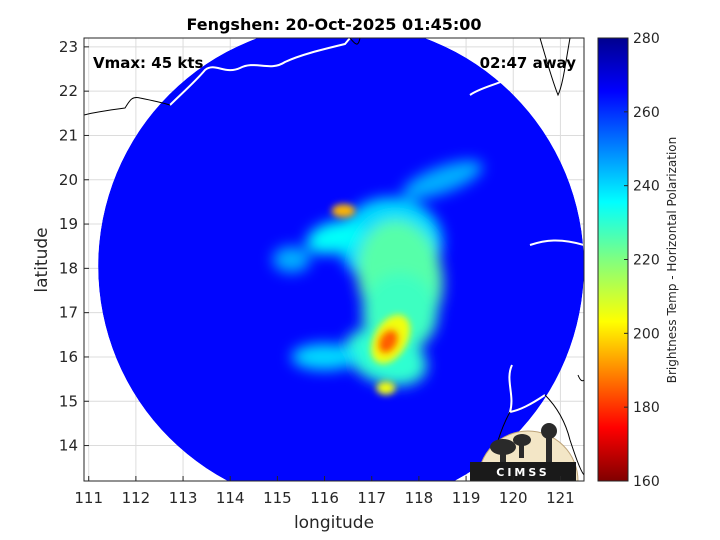 This screenshot has width=720, height=540. What do you see at coordinates (646, 334) in the screenshot?
I see `colorbar-tick-label: 200` at bounding box center [646, 334].